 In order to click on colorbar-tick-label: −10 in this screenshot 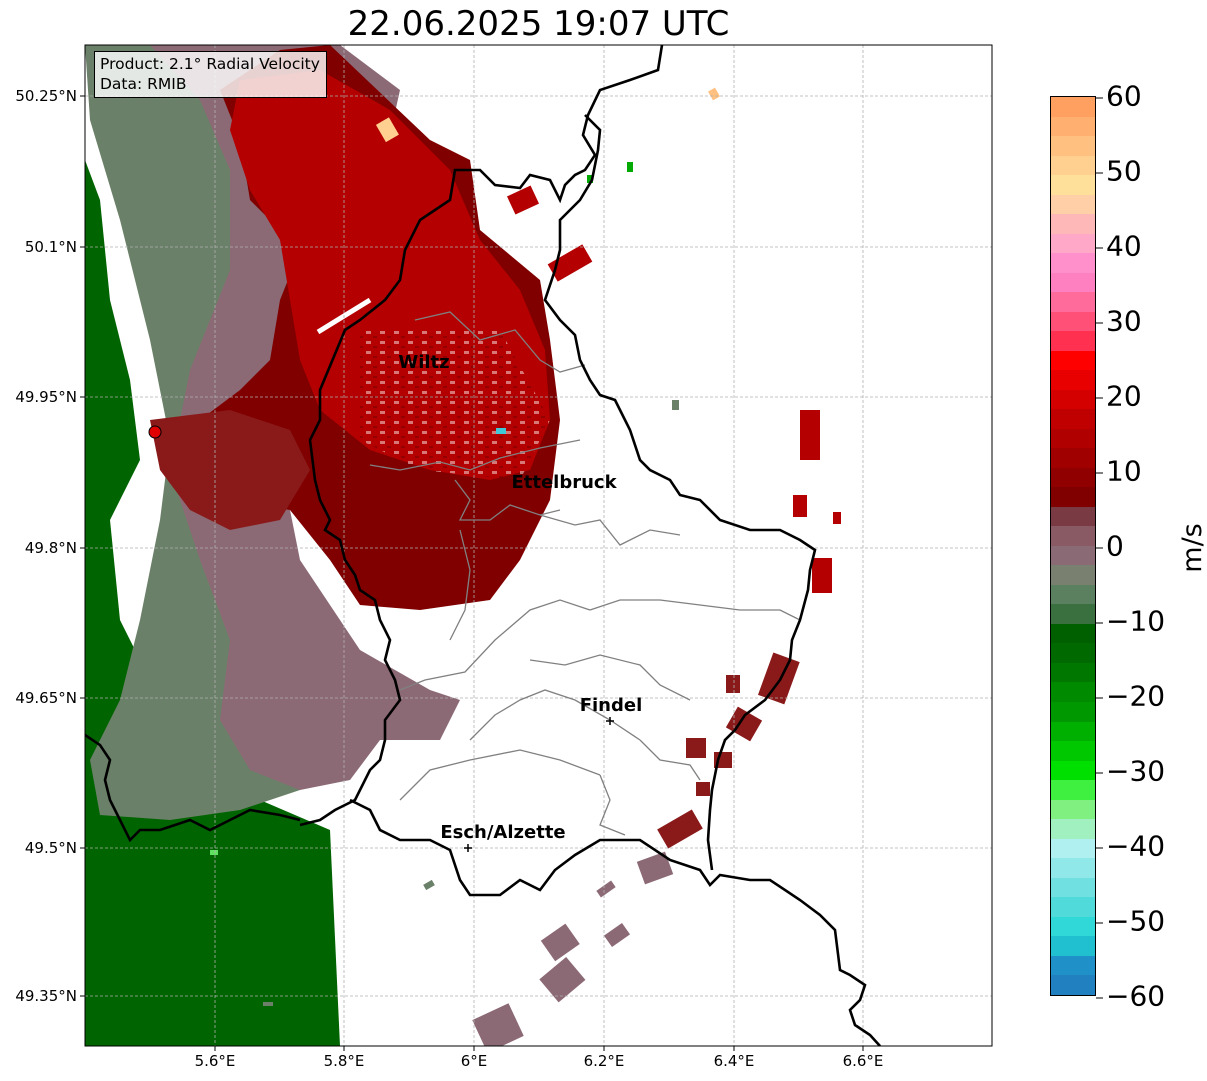, I will do `click(1130, 621)`.